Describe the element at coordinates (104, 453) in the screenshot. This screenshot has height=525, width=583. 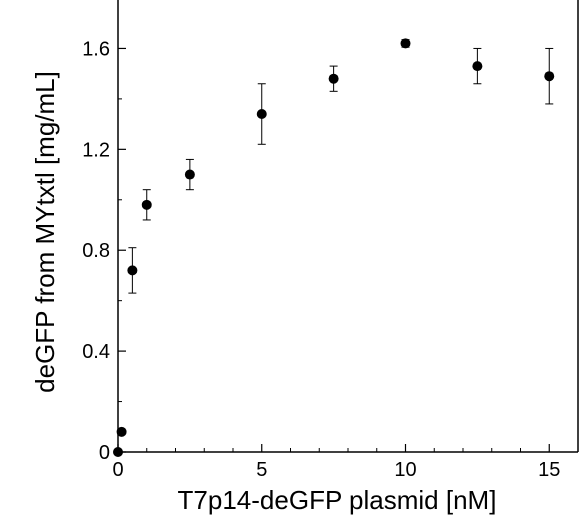
I see `y-tick-label: 0` at that location.